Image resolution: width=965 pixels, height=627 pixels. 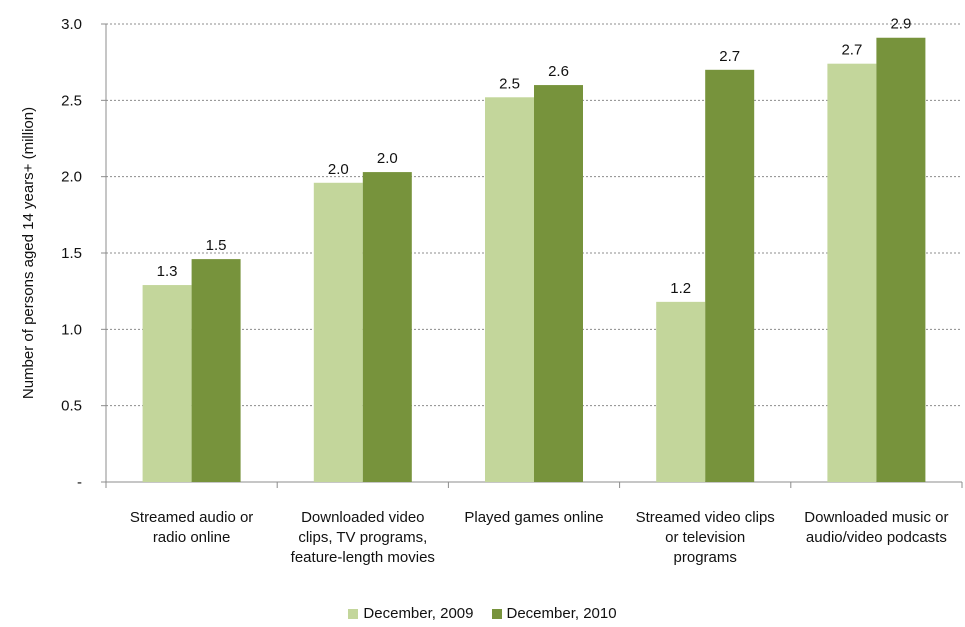 What do you see at coordinates (71, 177) in the screenshot?
I see `y-tick-label: 2.0` at bounding box center [71, 177].